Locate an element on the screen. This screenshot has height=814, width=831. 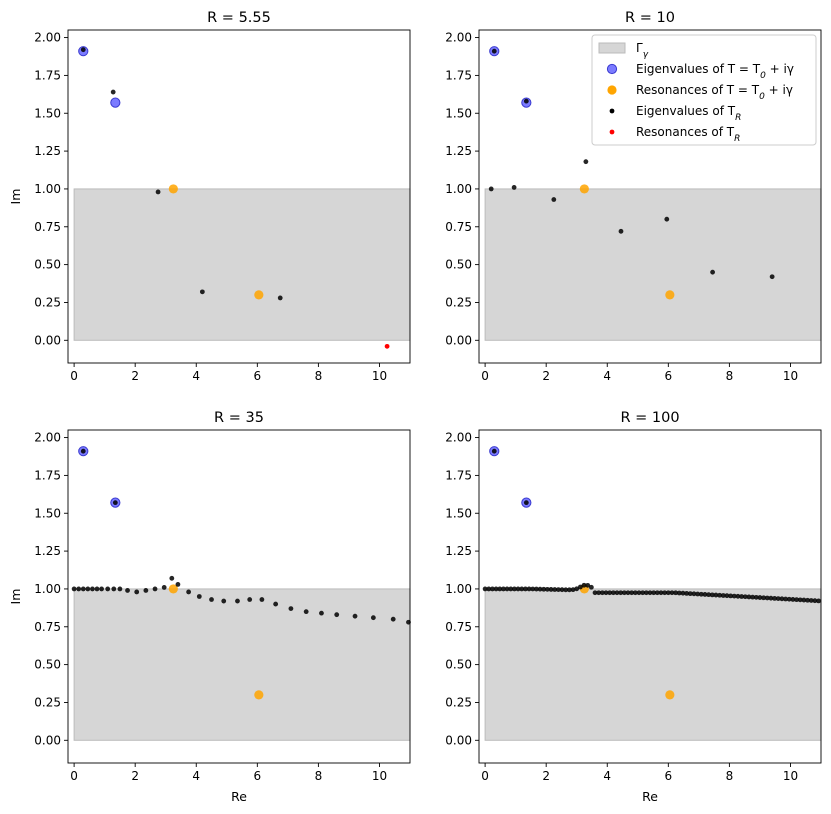
eigenvalue-T-point is located at coordinates (115, 102).